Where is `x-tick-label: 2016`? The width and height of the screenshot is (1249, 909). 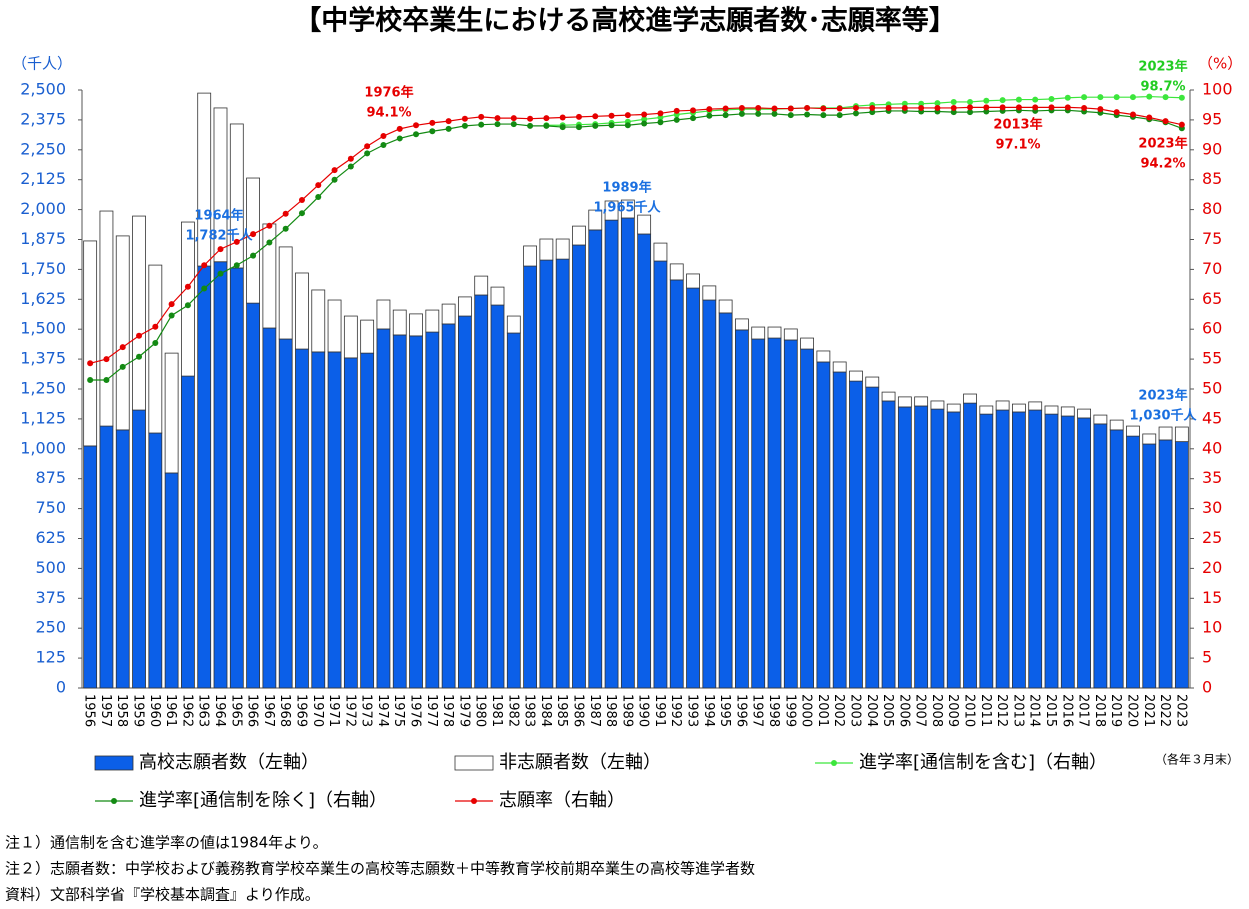 x-tick-label: 2016 is located at coordinates (1066, 710).